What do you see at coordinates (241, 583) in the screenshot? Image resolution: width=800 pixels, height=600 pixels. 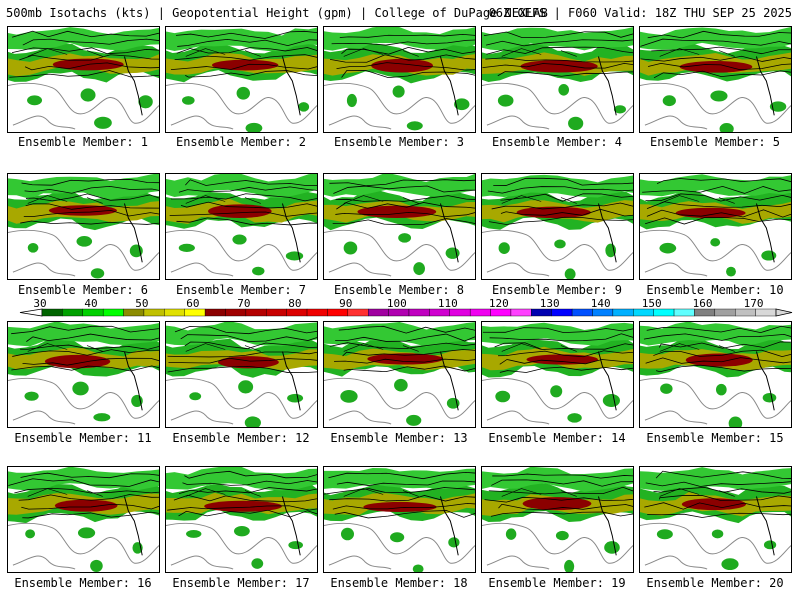 I see `ensemble-member-label: Ensemble Member: 17` at bounding box center [241, 583].